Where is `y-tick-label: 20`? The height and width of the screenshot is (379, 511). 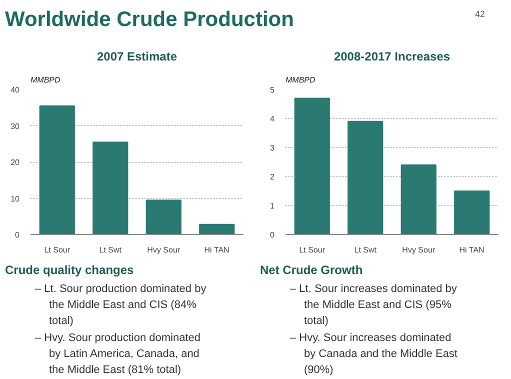 y-tick-label: 20 is located at coordinates (15, 162).